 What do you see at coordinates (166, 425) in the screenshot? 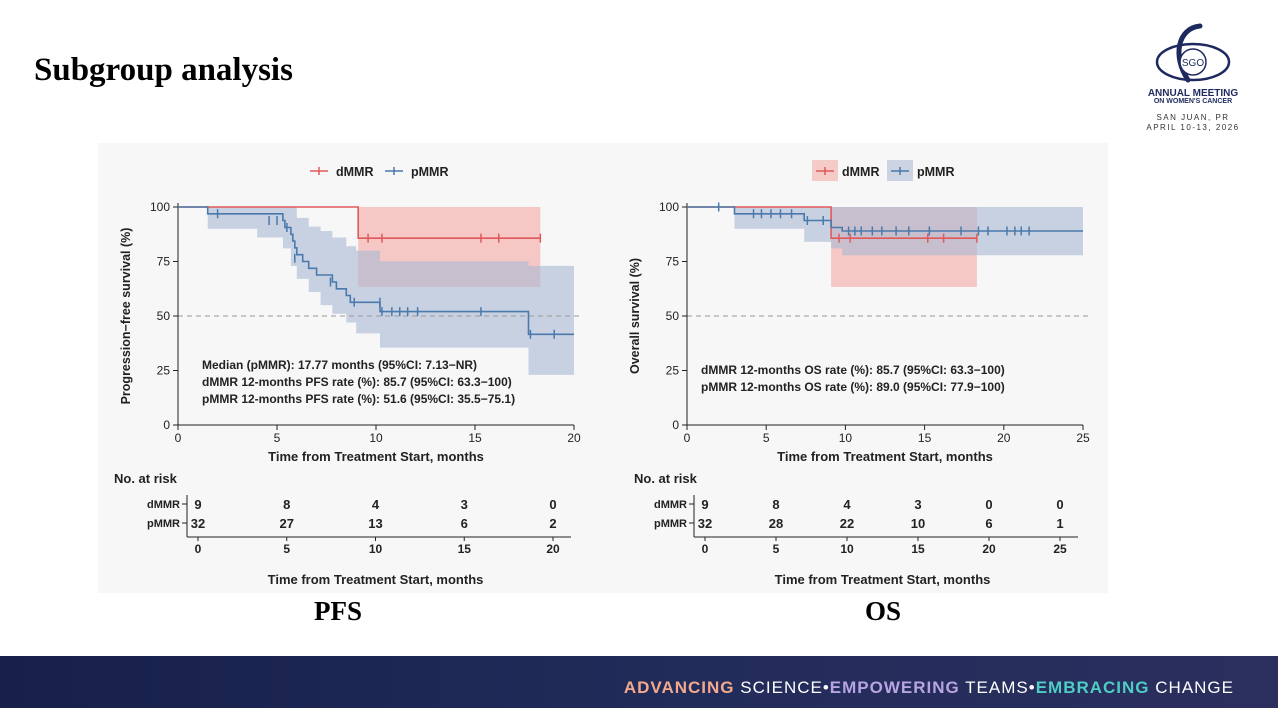
I see `pfs-y-tick-label: 0` at bounding box center [166, 425].